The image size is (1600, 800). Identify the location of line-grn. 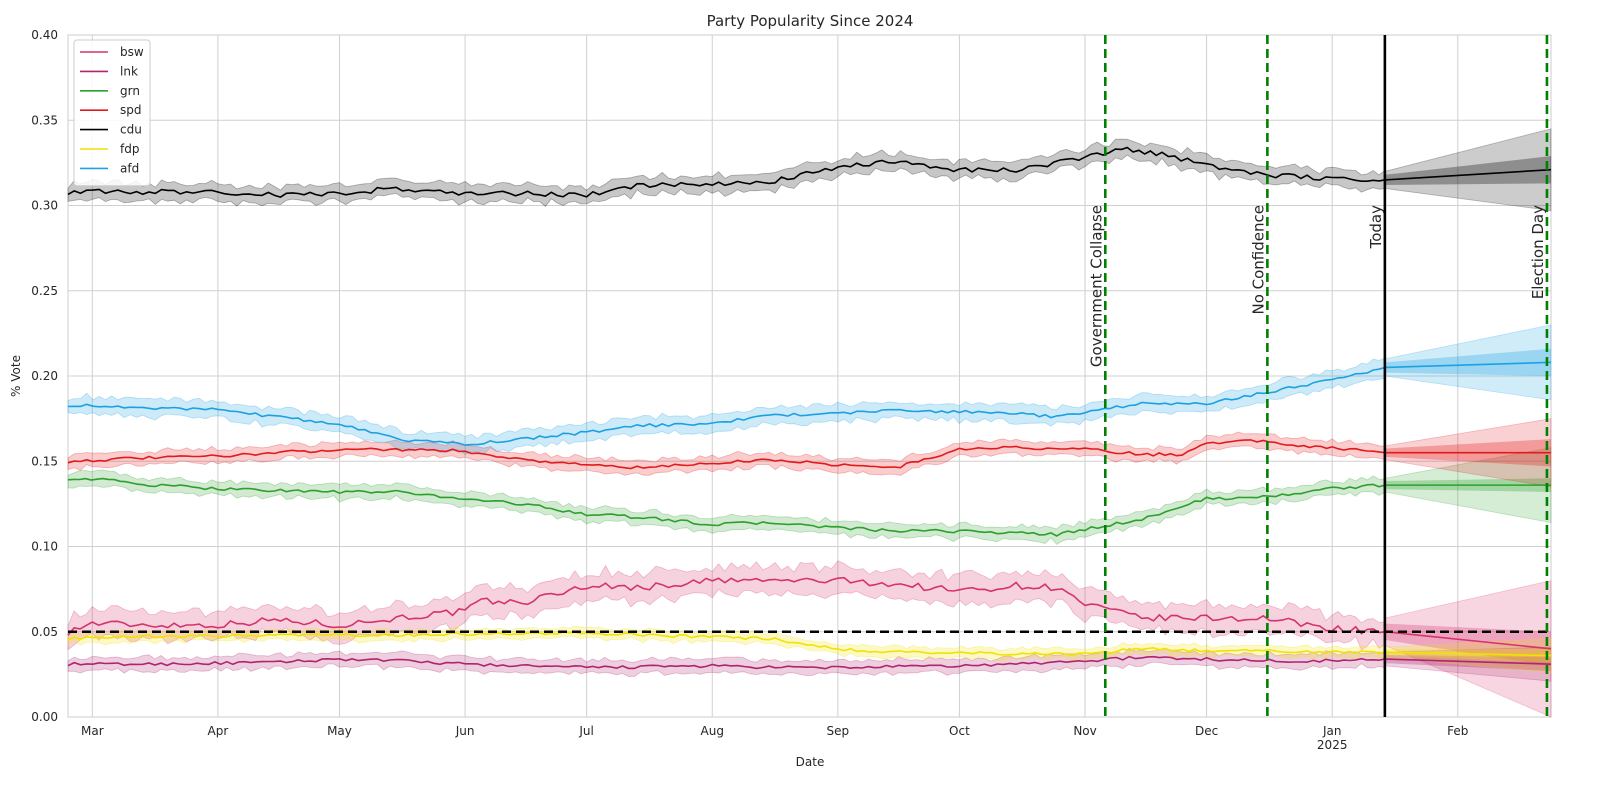
(726, 507).